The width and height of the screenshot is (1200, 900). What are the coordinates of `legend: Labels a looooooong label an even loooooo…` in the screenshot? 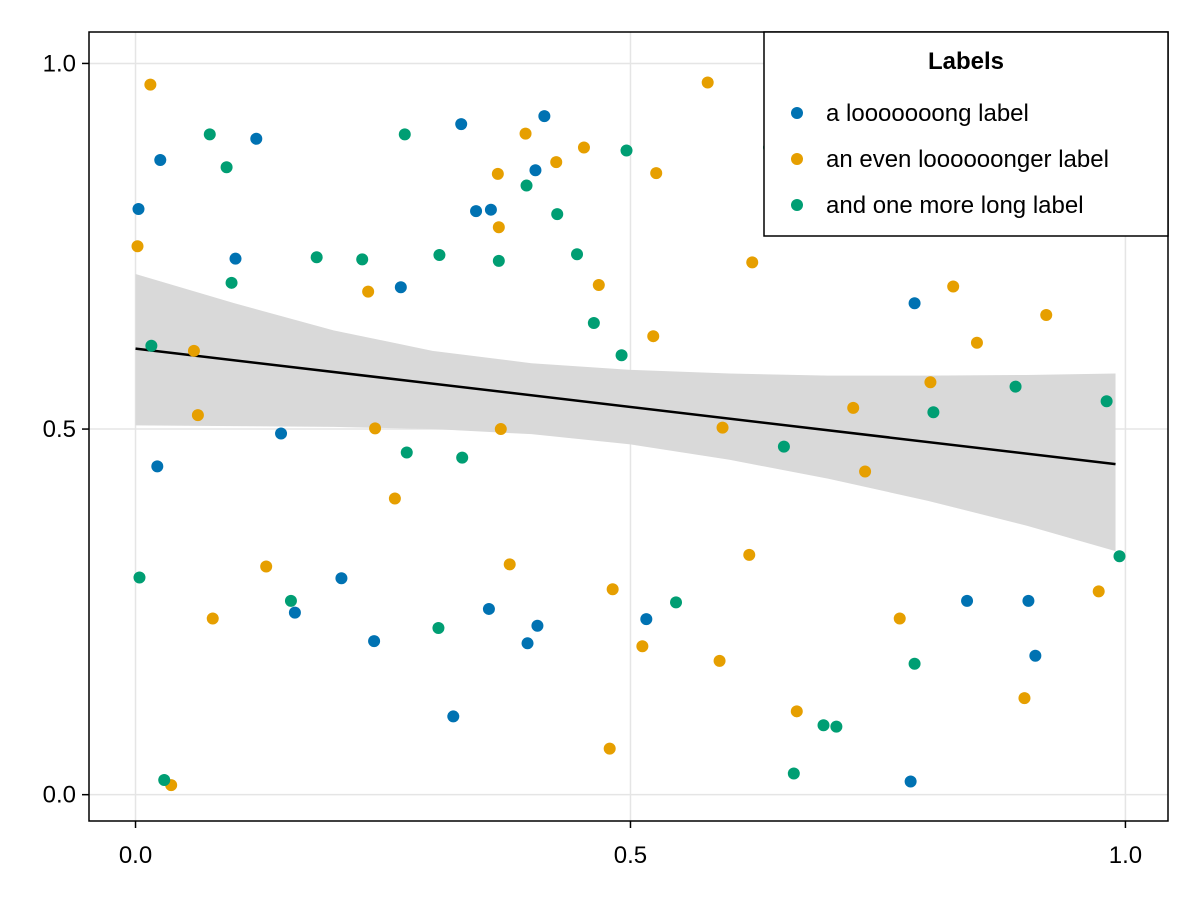 It's located at (966, 134).